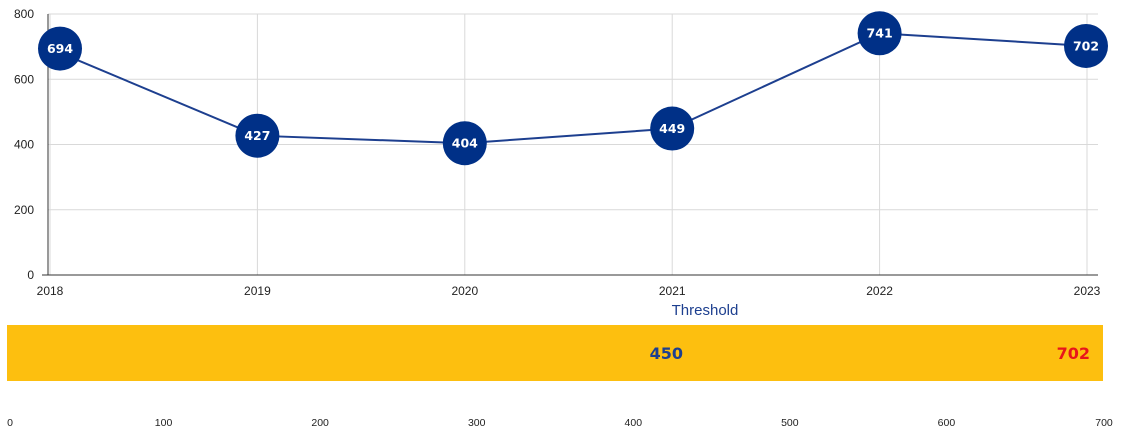 The width and height of the screenshot is (1123, 430). What do you see at coordinates (555, 353) in the screenshot?
I see `threshold-bar` at bounding box center [555, 353].